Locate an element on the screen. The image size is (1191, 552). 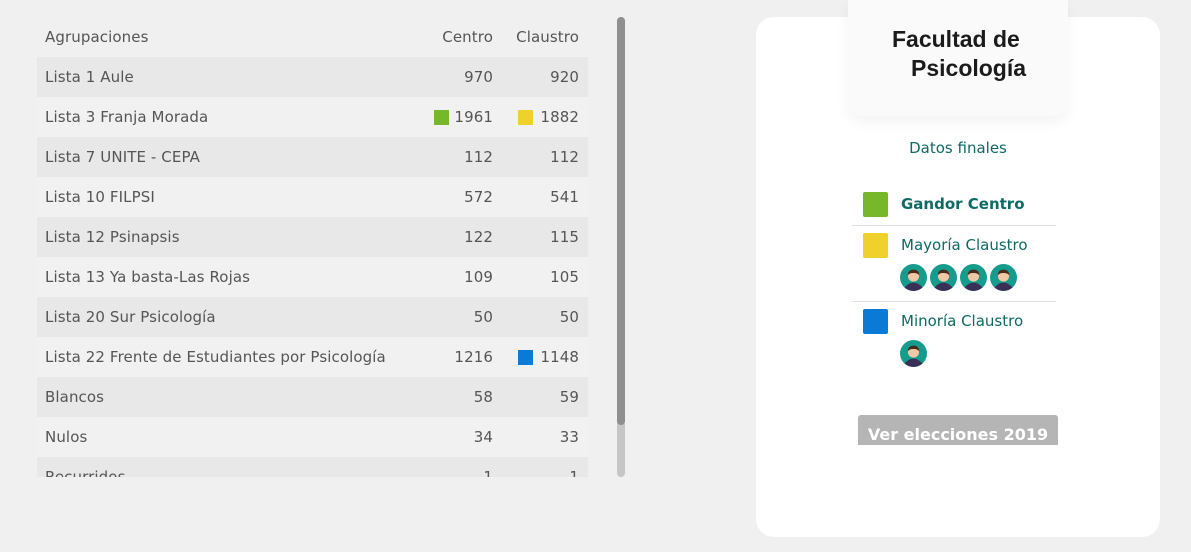
legend-item: Minoría Claustro is located at coordinates (954, 336).